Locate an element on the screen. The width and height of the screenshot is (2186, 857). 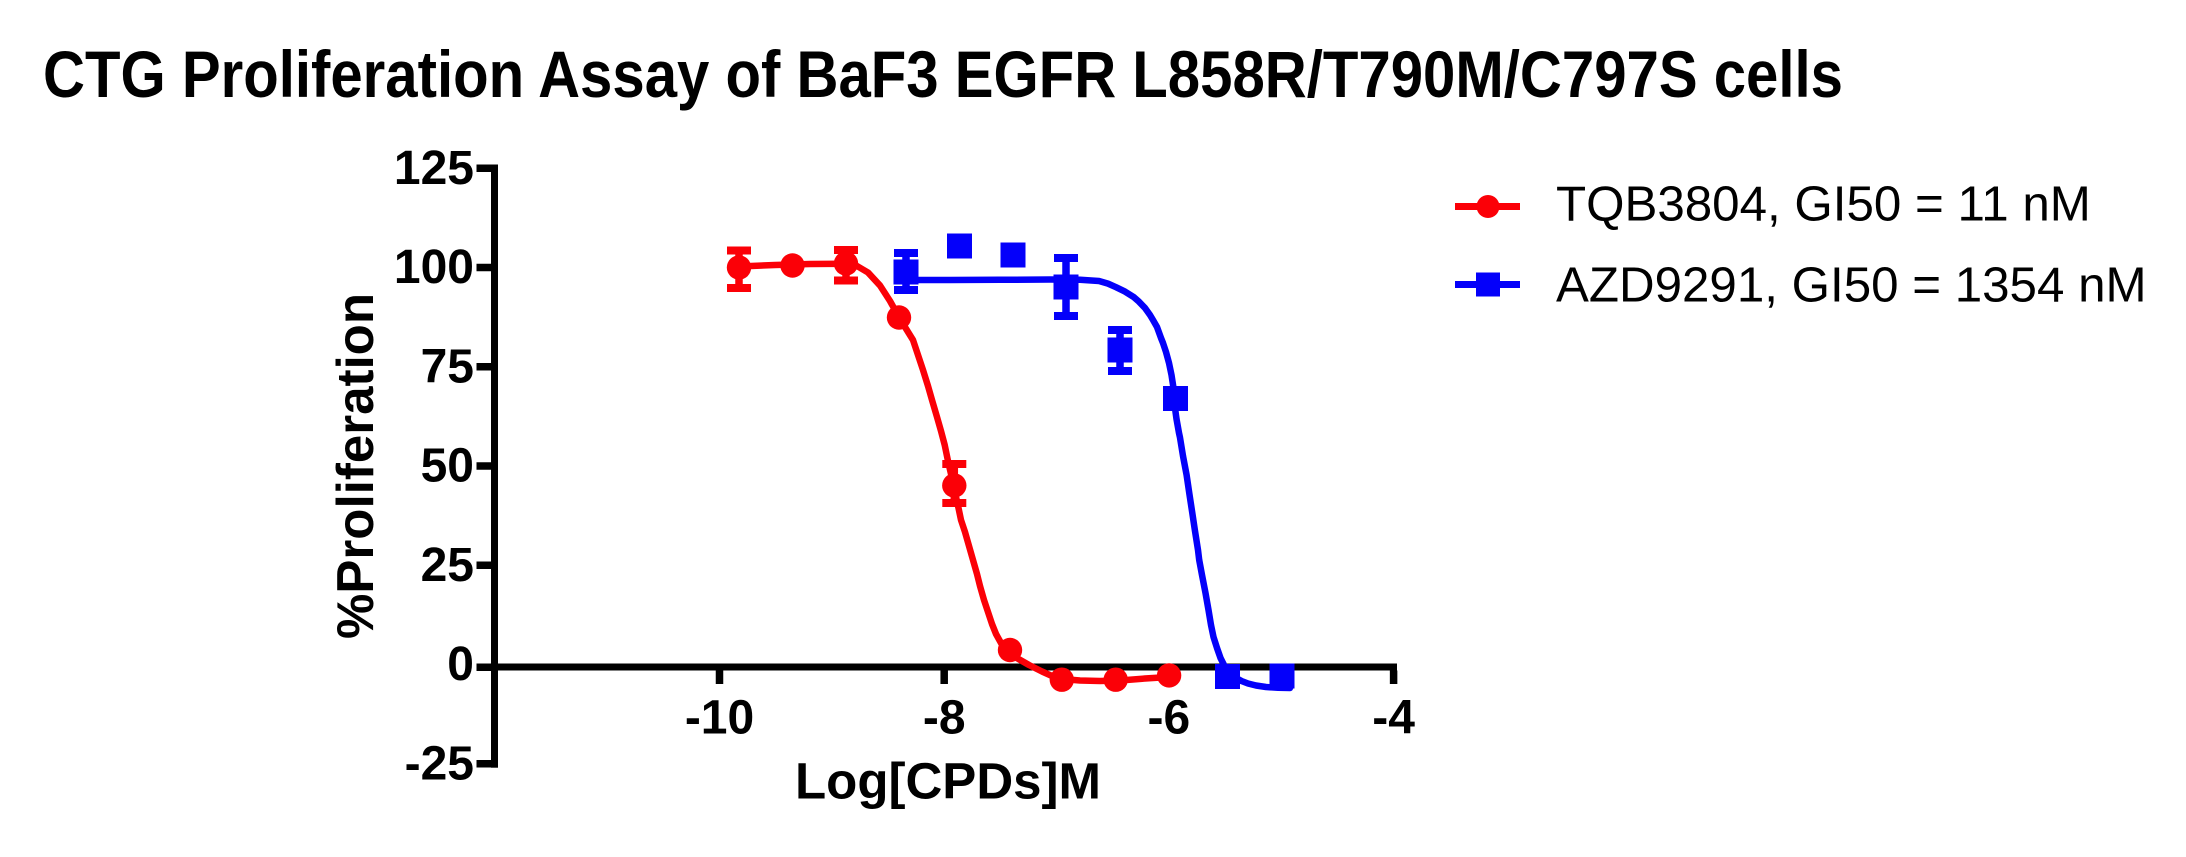
svg-text: -10 is located at coordinates (719, 718).